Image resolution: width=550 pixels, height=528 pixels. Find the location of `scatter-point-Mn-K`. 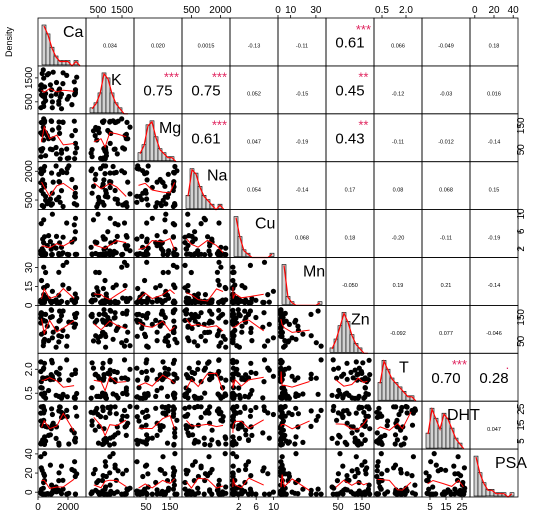

scatter-point-Mn-K is located at coordinates (105, 280).